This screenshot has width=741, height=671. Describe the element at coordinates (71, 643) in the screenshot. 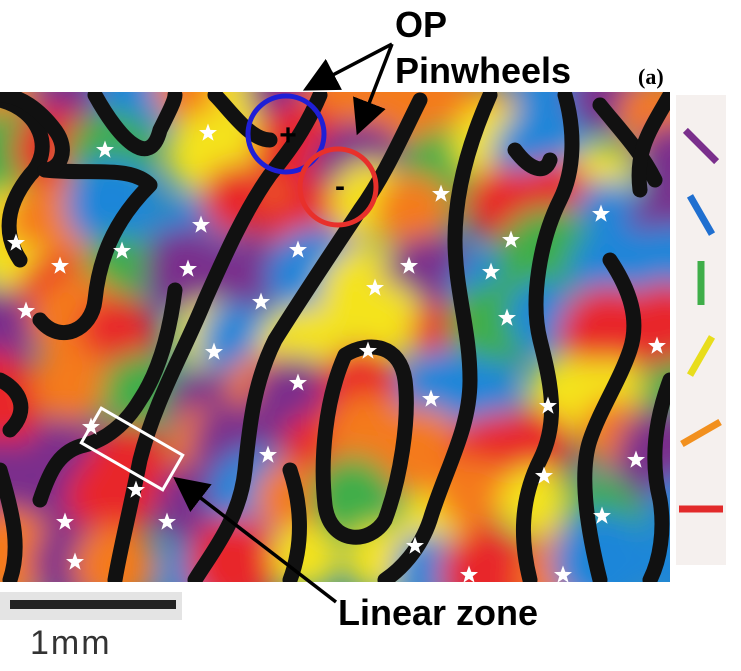

I see `scale-label: 1mm` at that location.